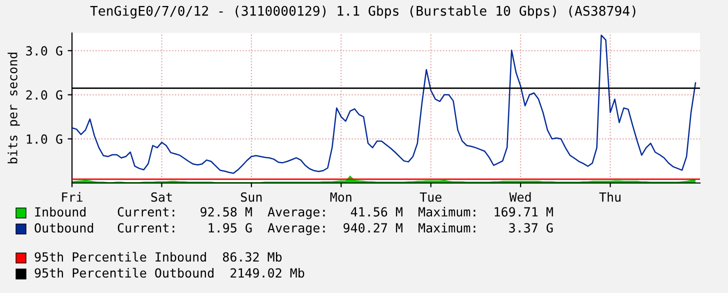  I want to click on x-tick-label: Thu, so click(609, 197).